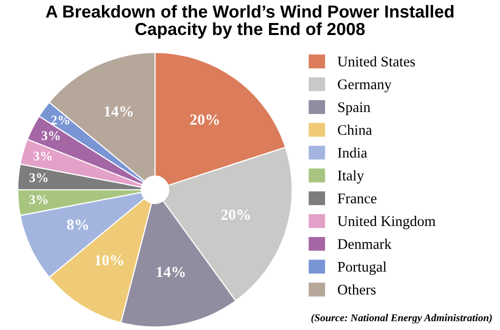  I want to click on data-label: 20%, so click(204, 119).